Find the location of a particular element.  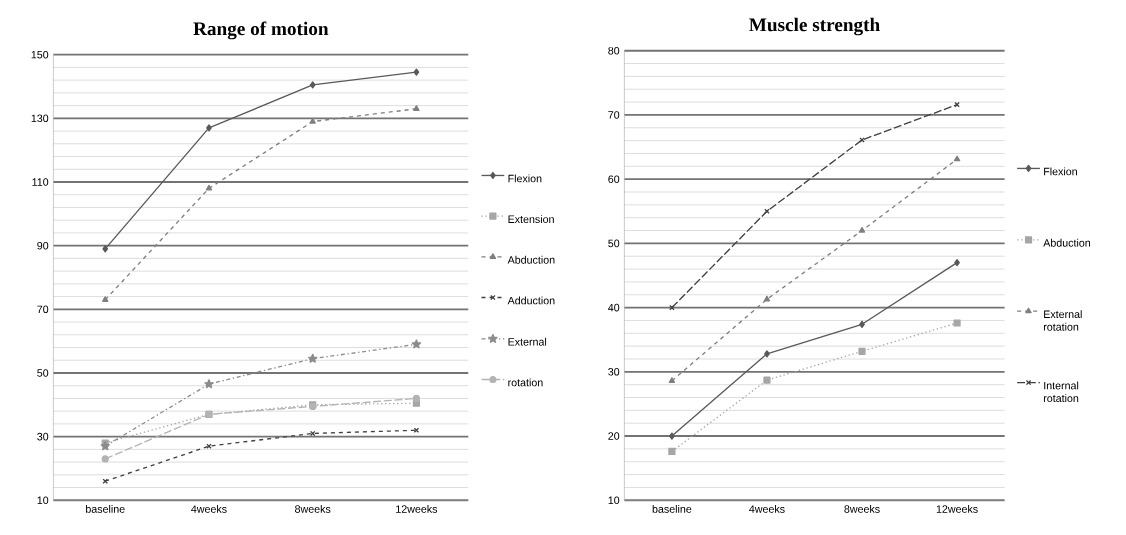

y-tick-label: 90 is located at coordinates (43, 245).